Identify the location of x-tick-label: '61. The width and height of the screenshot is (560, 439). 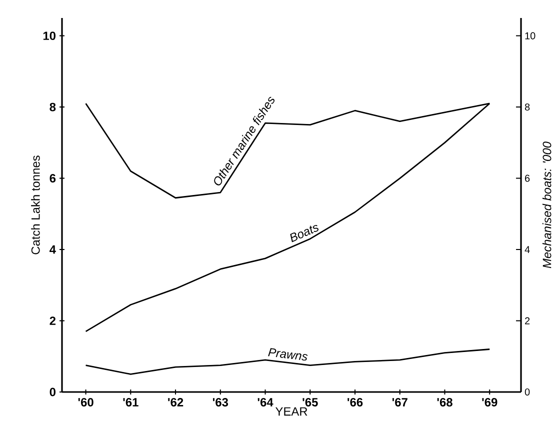
(130, 402).